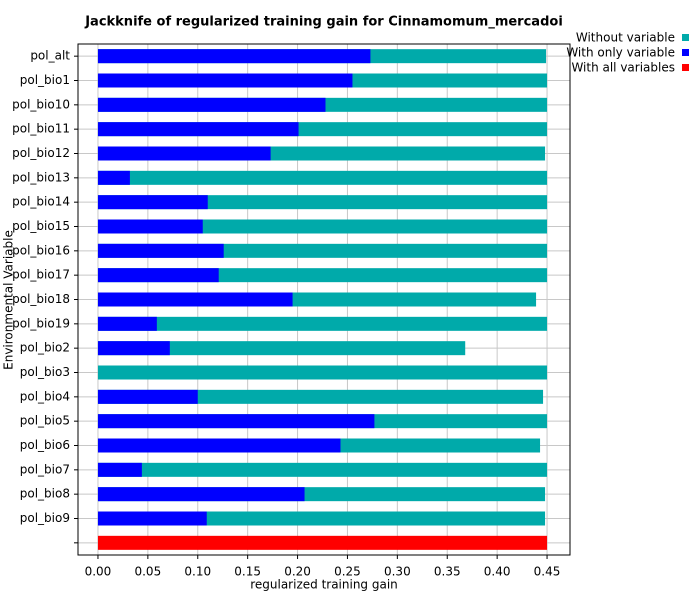 The image size is (700, 594). What do you see at coordinates (45, 348) in the screenshot?
I see `y-tick-label: pol_bio2` at bounding box center [45, 348].